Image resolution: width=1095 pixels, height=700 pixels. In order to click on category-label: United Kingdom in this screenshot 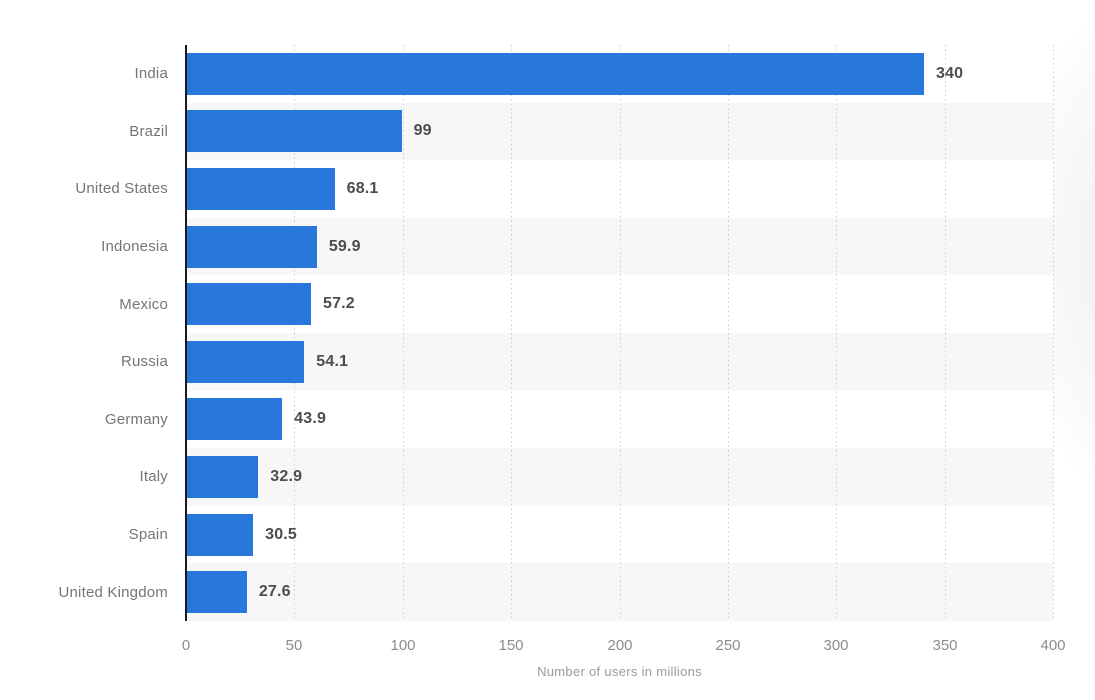, I will do `click(113, 592)`.